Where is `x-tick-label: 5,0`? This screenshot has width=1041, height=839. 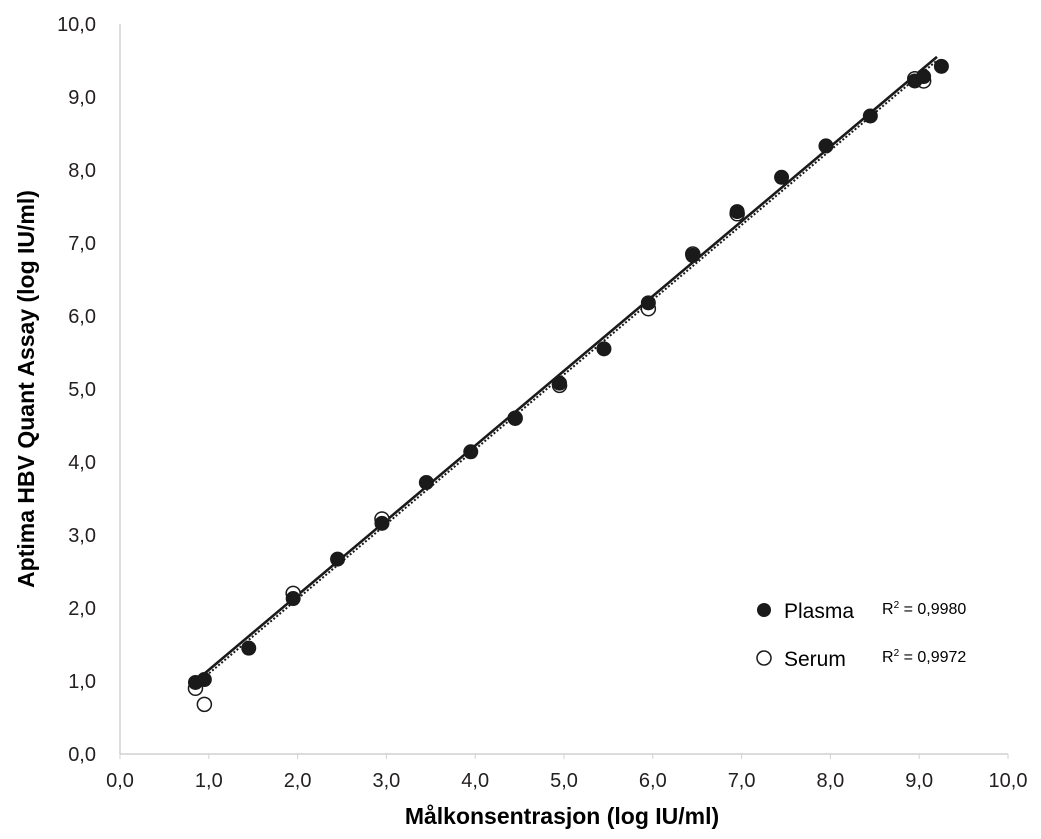
x-tick-label: 5,0 is located at coordinates (564, 781).